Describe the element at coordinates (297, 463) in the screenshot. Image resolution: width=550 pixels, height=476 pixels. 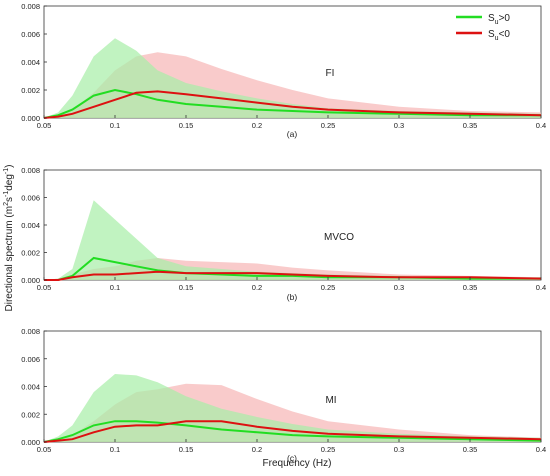
I see `x-axis-label: Frequency (Hz)` at that location.